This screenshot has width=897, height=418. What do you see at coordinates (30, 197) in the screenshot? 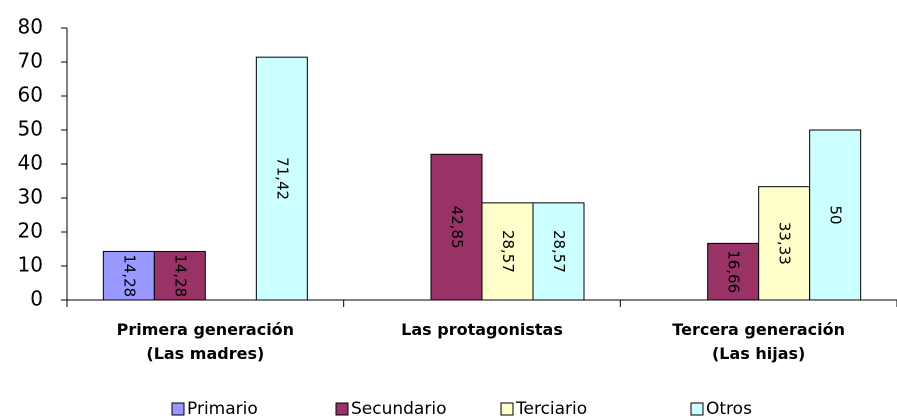
I see `y-tick-label: 30` at bounding box center [30, 197].